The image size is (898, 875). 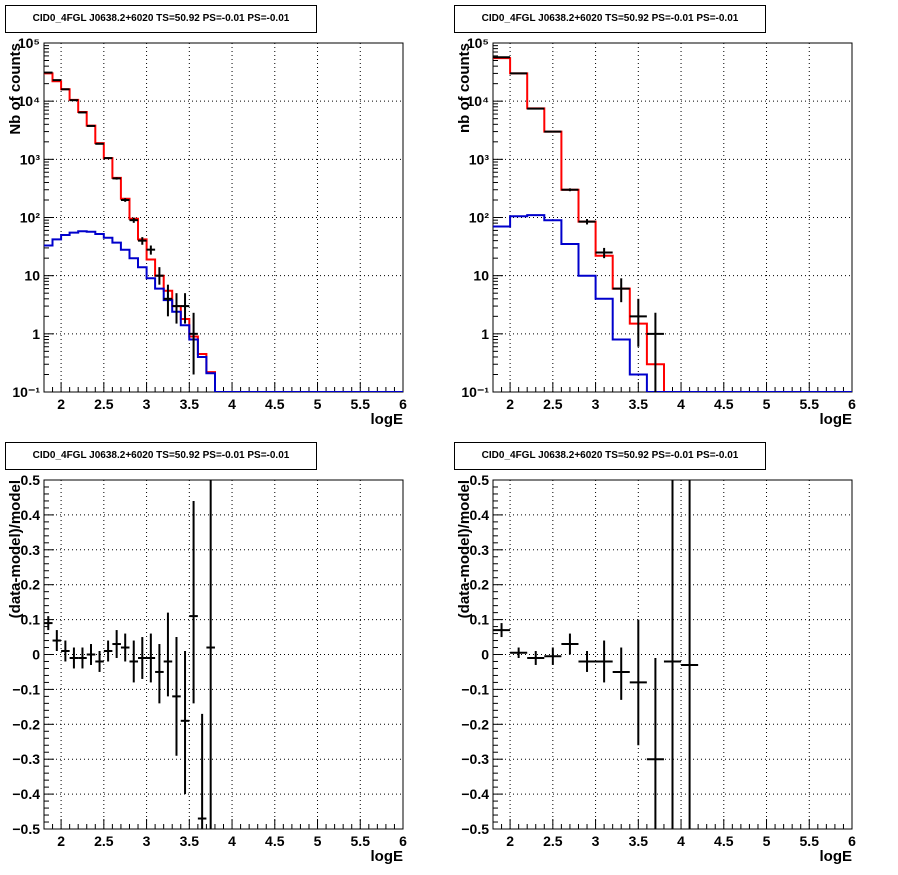 What do you see at coordinates (15, 89) in the screenshot?
I see `y-axis-label: Nb of counts` at bounding box center [15, 89].